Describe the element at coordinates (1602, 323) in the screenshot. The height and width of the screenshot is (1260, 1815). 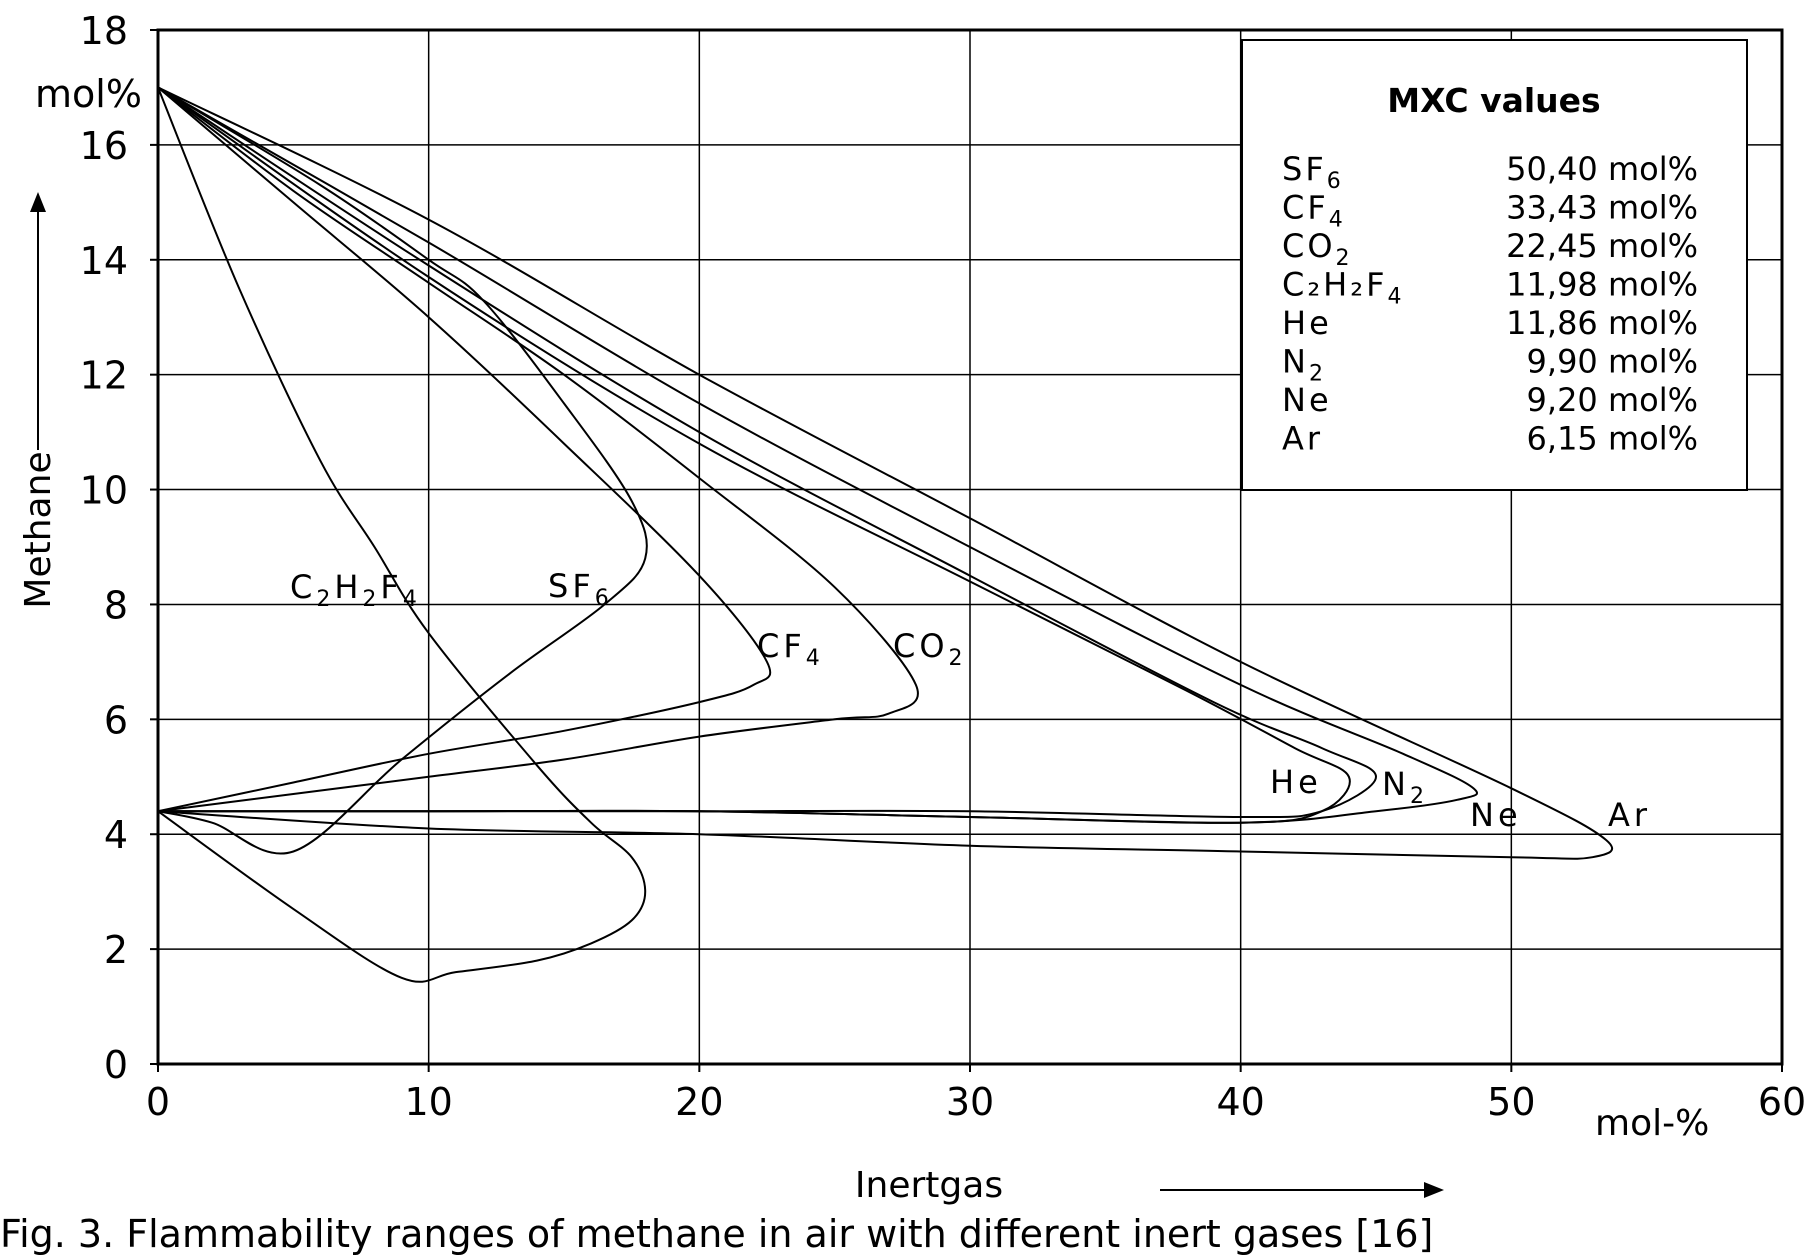
I see `legend-value-4: 11,86 mol%` at that location.